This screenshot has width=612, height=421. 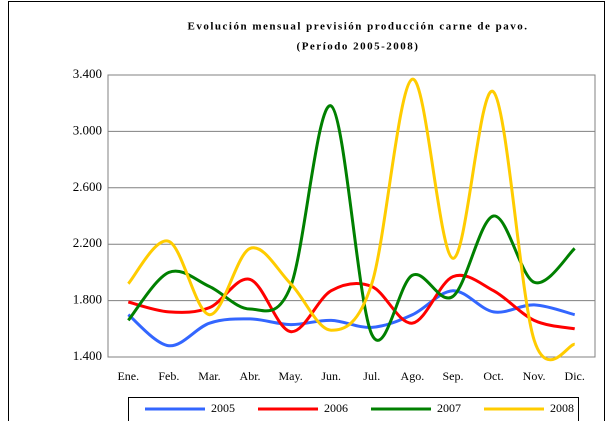 I want to click on x-tick-label: Feb., so click(x=168, y=376).